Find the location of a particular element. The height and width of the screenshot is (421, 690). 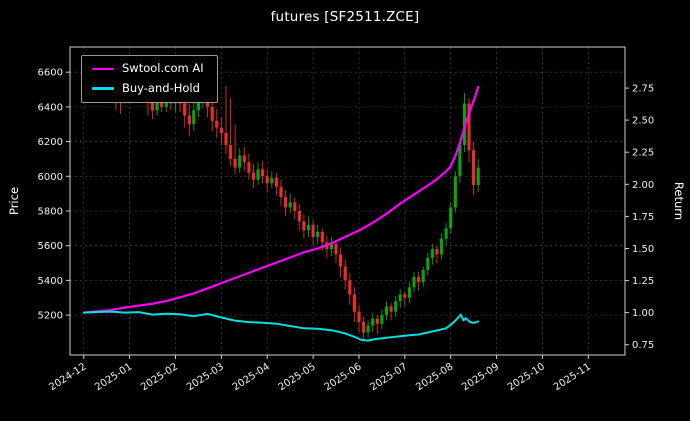

ai-line-swatch is located at coordinates (103, 68).